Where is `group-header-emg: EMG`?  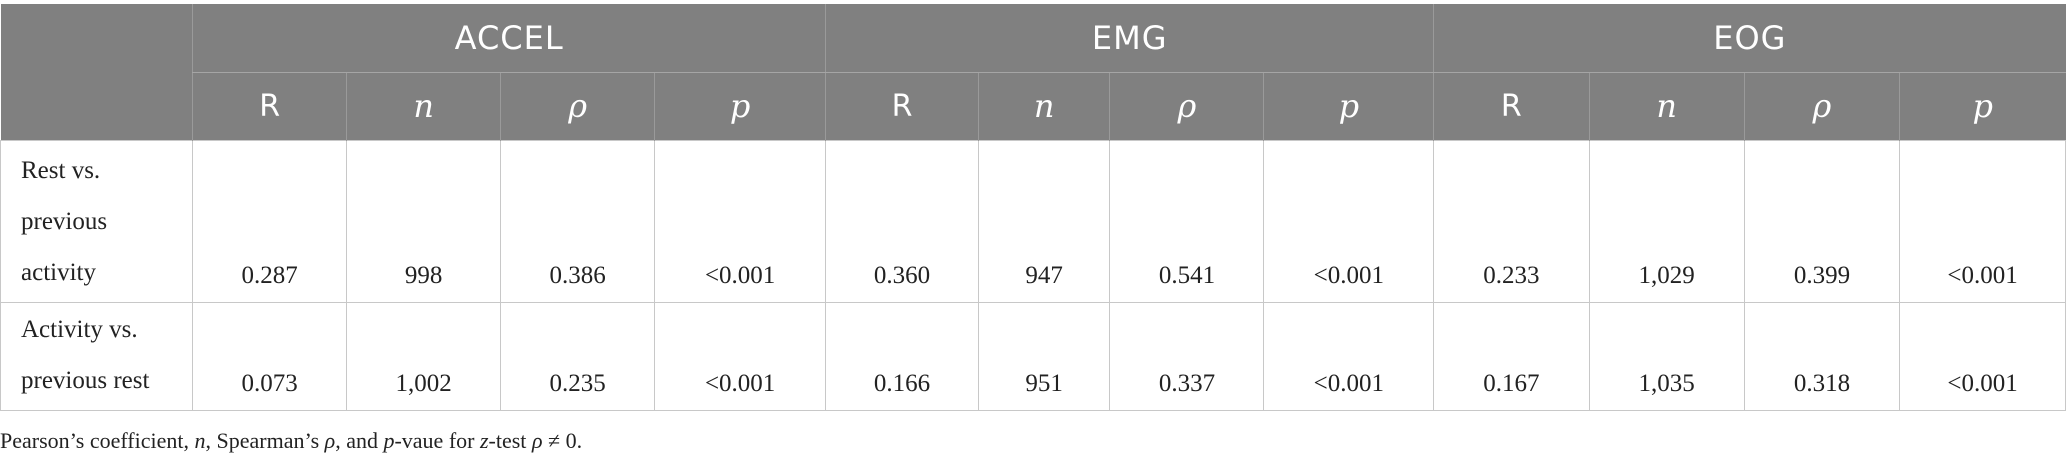
group-header-emg: EMG is located at coordinates (1129, 38).